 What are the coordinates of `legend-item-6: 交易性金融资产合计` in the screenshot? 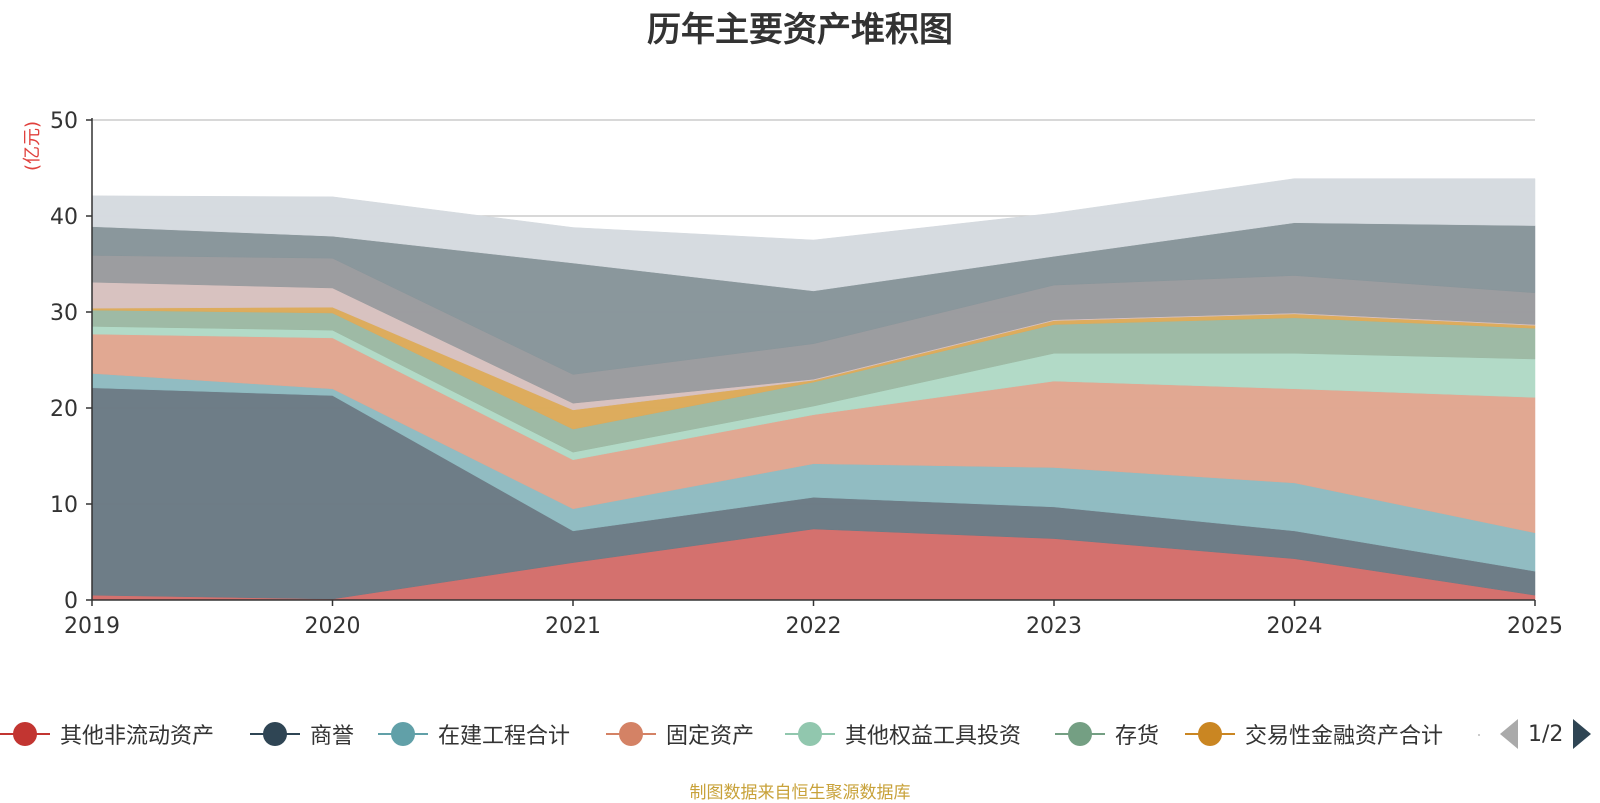 It's located at (1314, 734).